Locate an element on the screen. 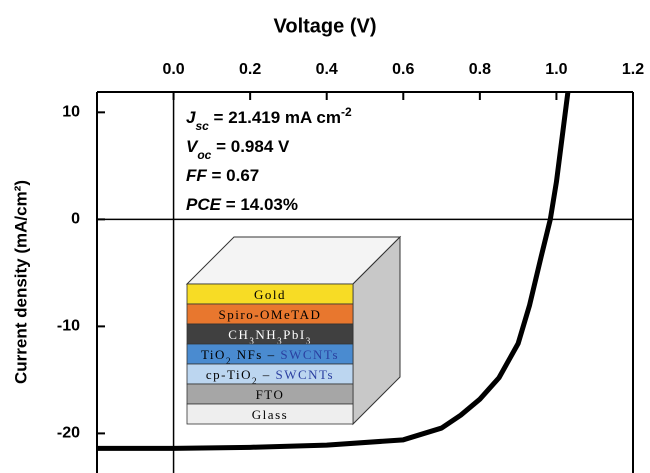 The height and width of the screenshot is (473, 650). y-tick-label: 0 is located at coordinates (75, 219).